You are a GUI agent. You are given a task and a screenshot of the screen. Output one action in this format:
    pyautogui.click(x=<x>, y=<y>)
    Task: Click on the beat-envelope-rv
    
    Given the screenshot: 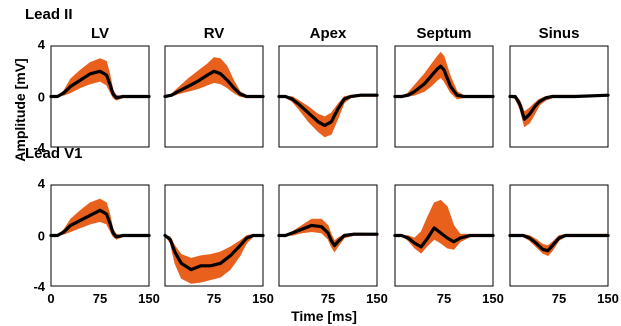 What is the action you would take?
    pyautogui.click(x=213, y=78)
    